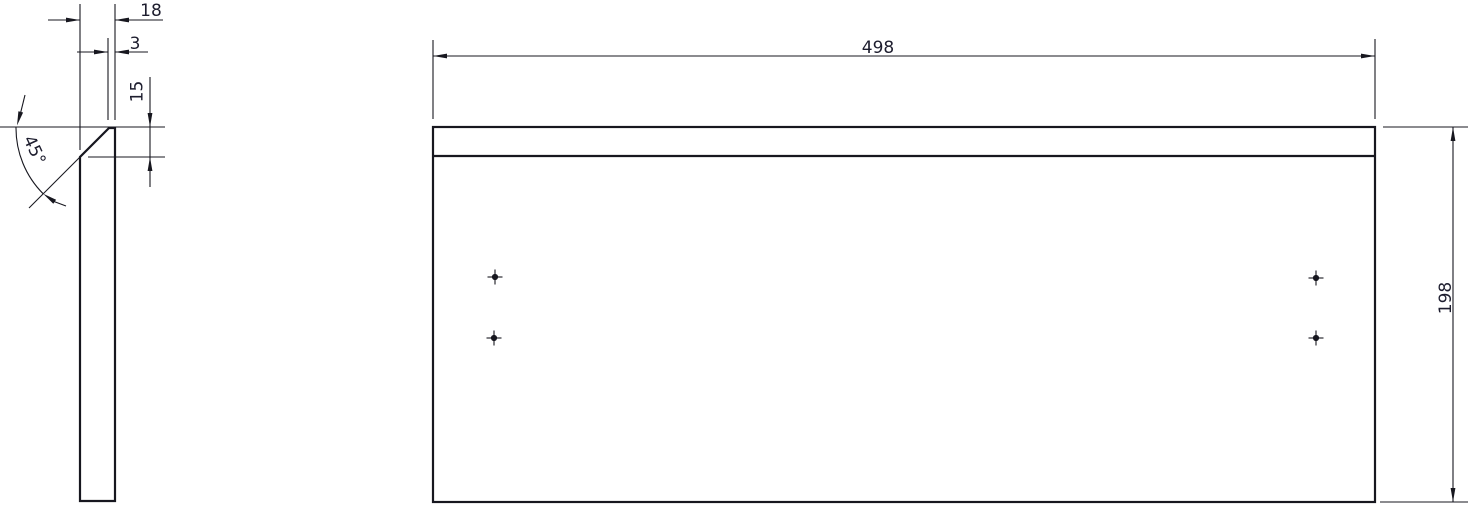 The image size is (1471, 510). What do you see at coordinates (1446, 298) in the screenshot?
I see `dim-text-height: 198` at bounding box center [1446, 298].